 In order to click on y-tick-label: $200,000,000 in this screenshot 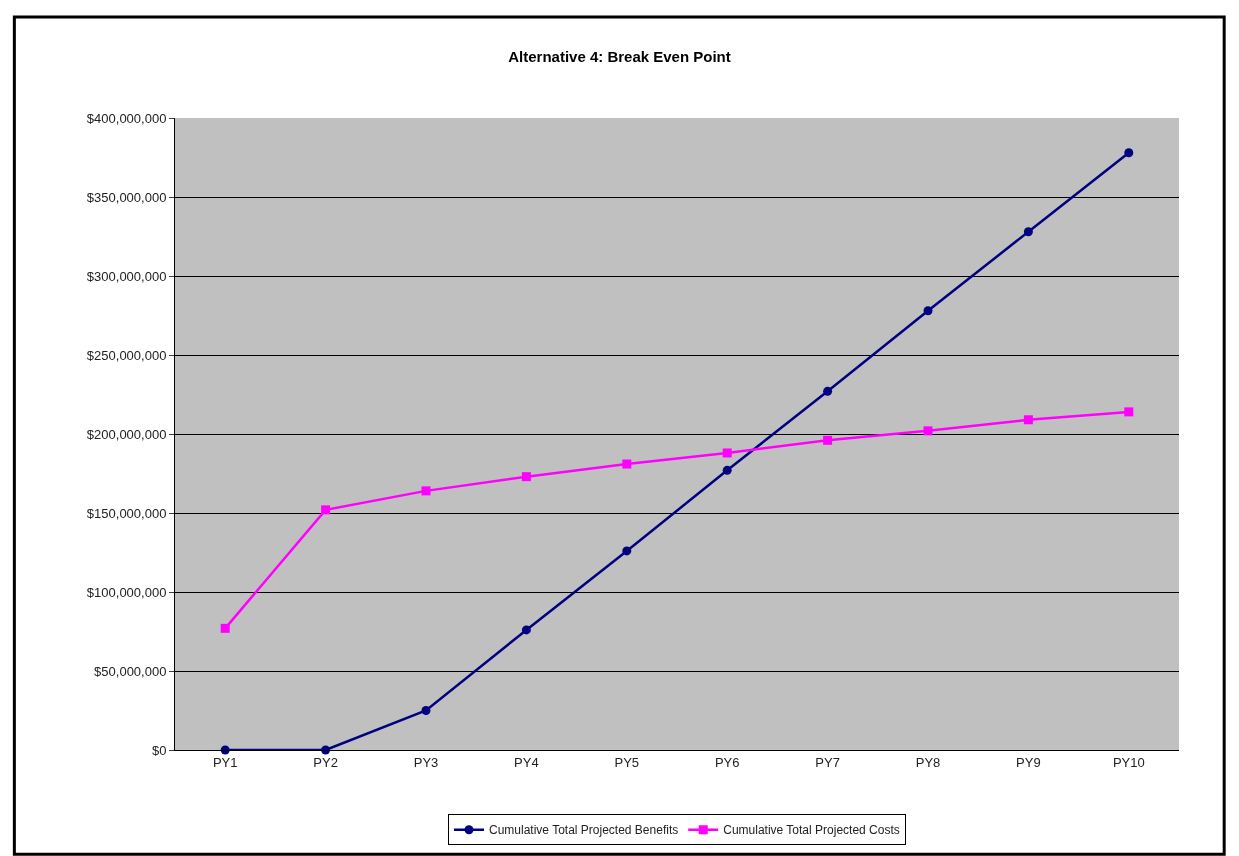, I will do `click(126, 434)`.